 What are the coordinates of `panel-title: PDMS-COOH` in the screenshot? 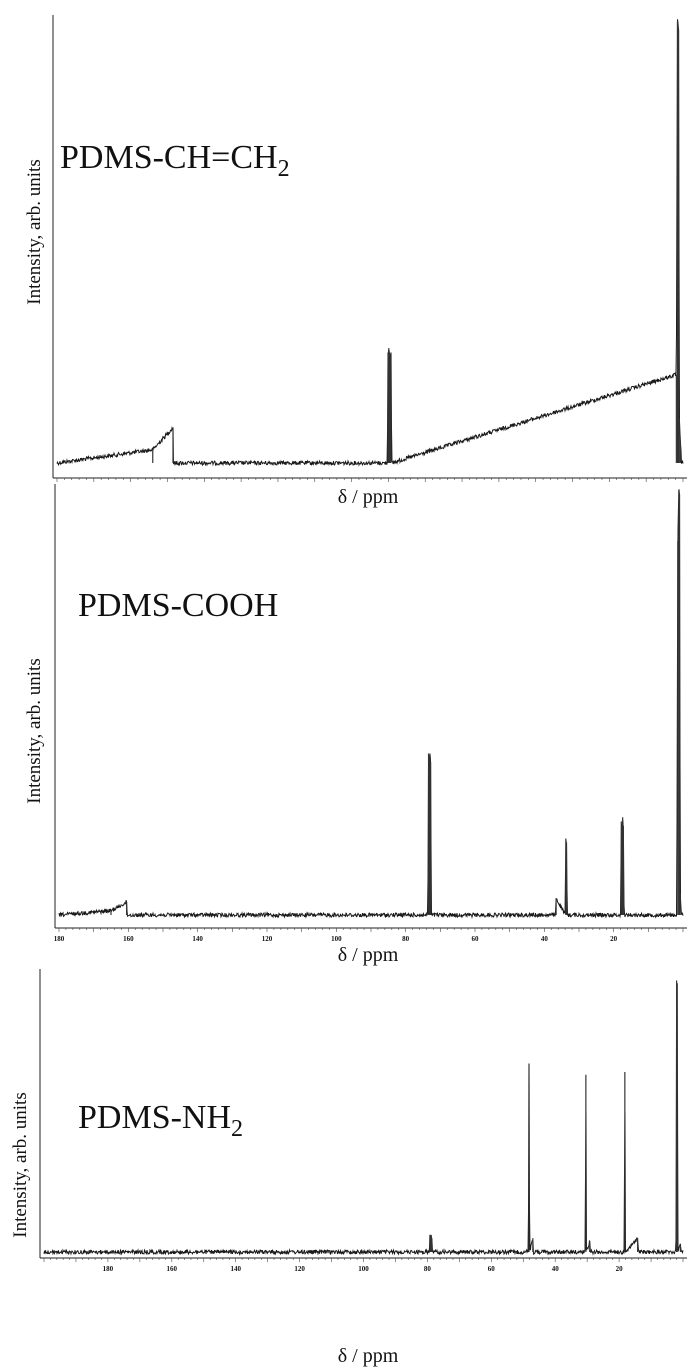 It's located at (178, 605).